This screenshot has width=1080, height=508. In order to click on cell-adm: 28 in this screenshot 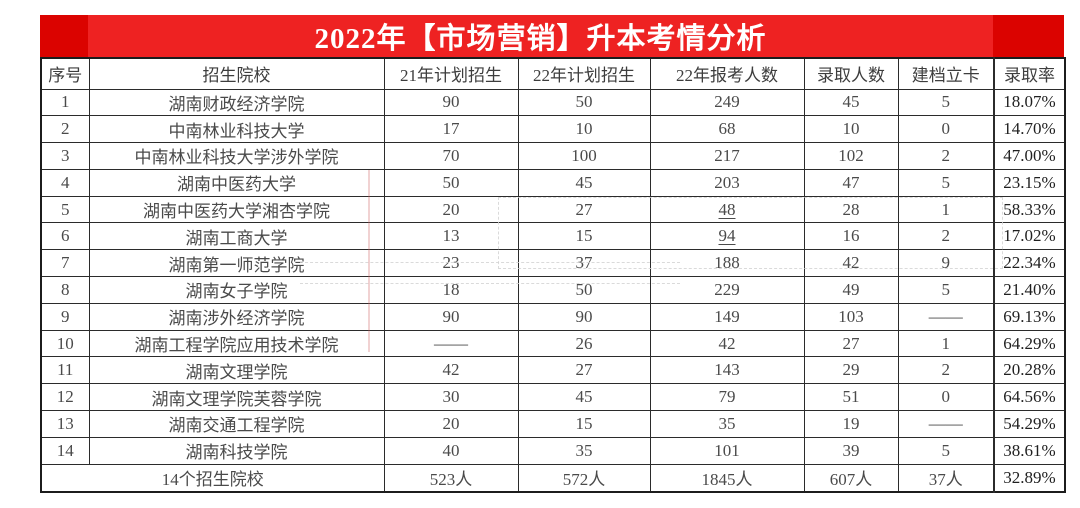, I will do `click(851, 209)`.